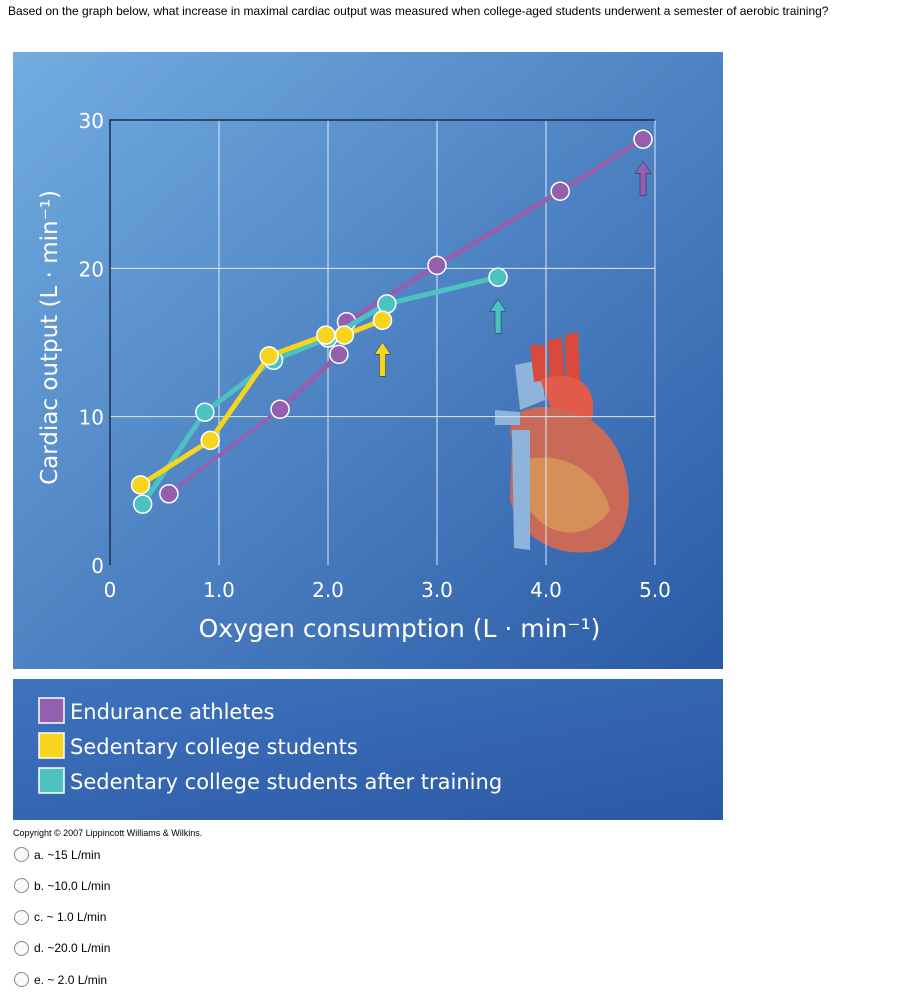 The image size is (908, 997). Describe the element at coordinates (91, 121) in the screenshot. I see `y-tick-label: 30` at that location.